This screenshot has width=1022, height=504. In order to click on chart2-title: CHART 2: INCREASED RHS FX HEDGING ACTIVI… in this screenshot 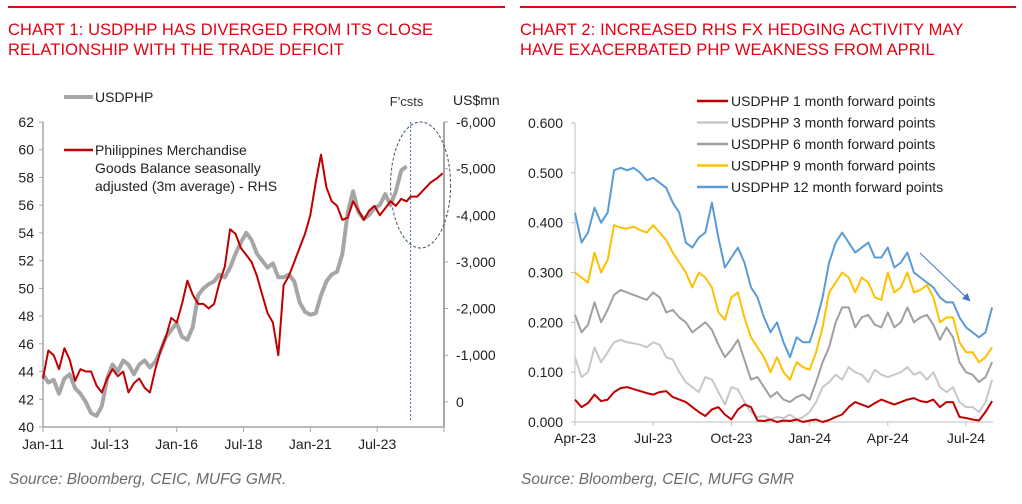, I will do `click(742, 40)`.